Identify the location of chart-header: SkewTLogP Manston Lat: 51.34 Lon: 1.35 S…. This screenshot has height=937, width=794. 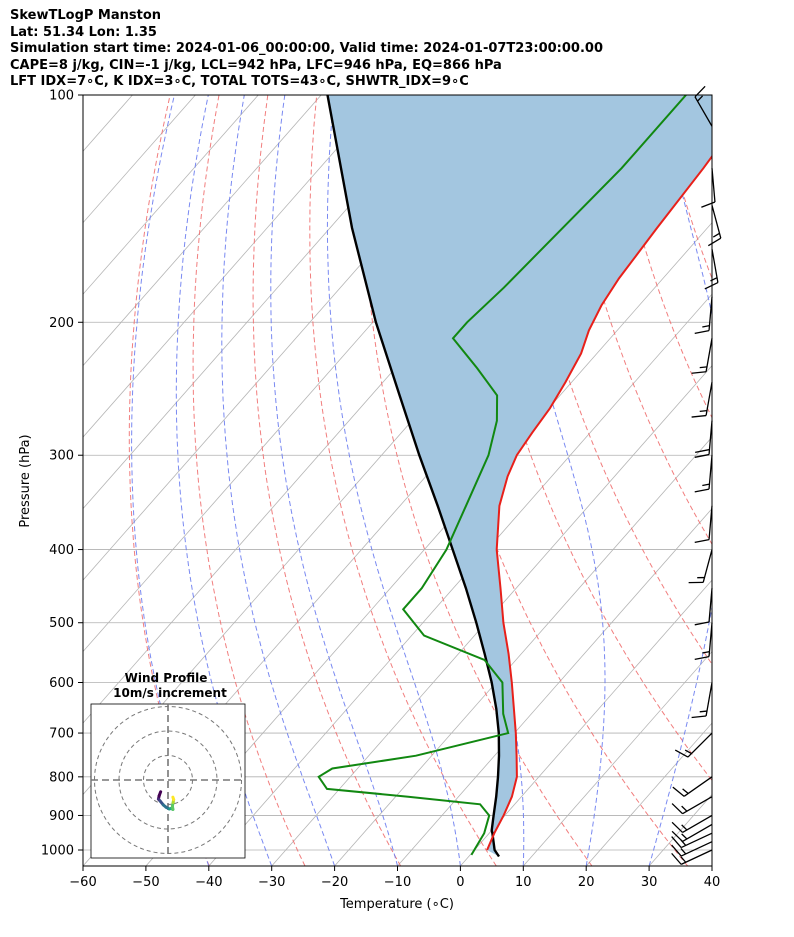
(306, 49).